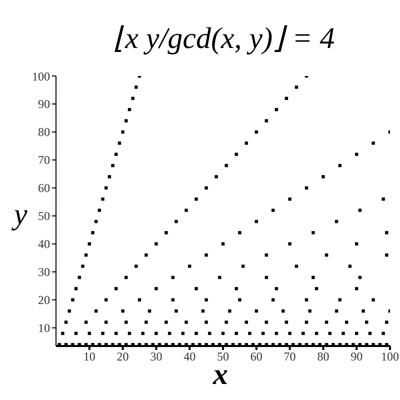  I want to click on x-tick-label: 60, so click(256, 357).